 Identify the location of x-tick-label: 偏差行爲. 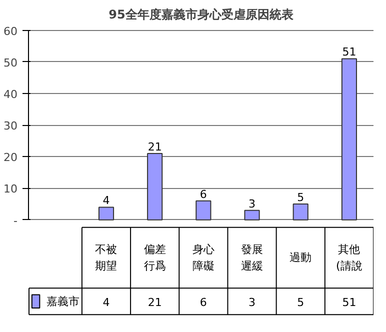
(155, 257).